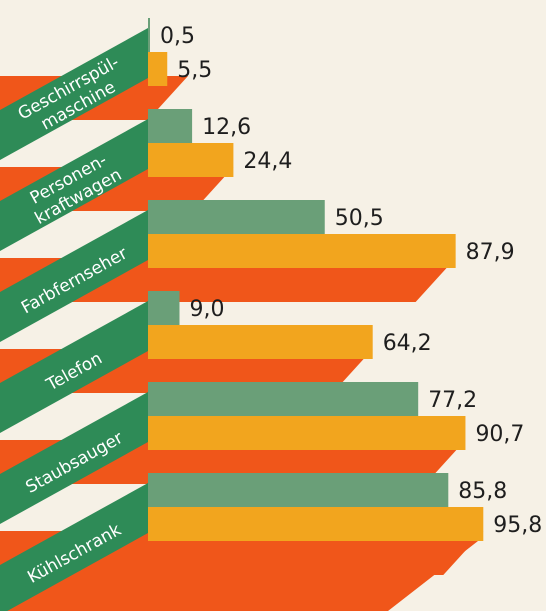  What do you see at coordinates (177, 36) in the screenshot?
I see `value-label-series-1: 0,5` at bounding box center [177, 36].